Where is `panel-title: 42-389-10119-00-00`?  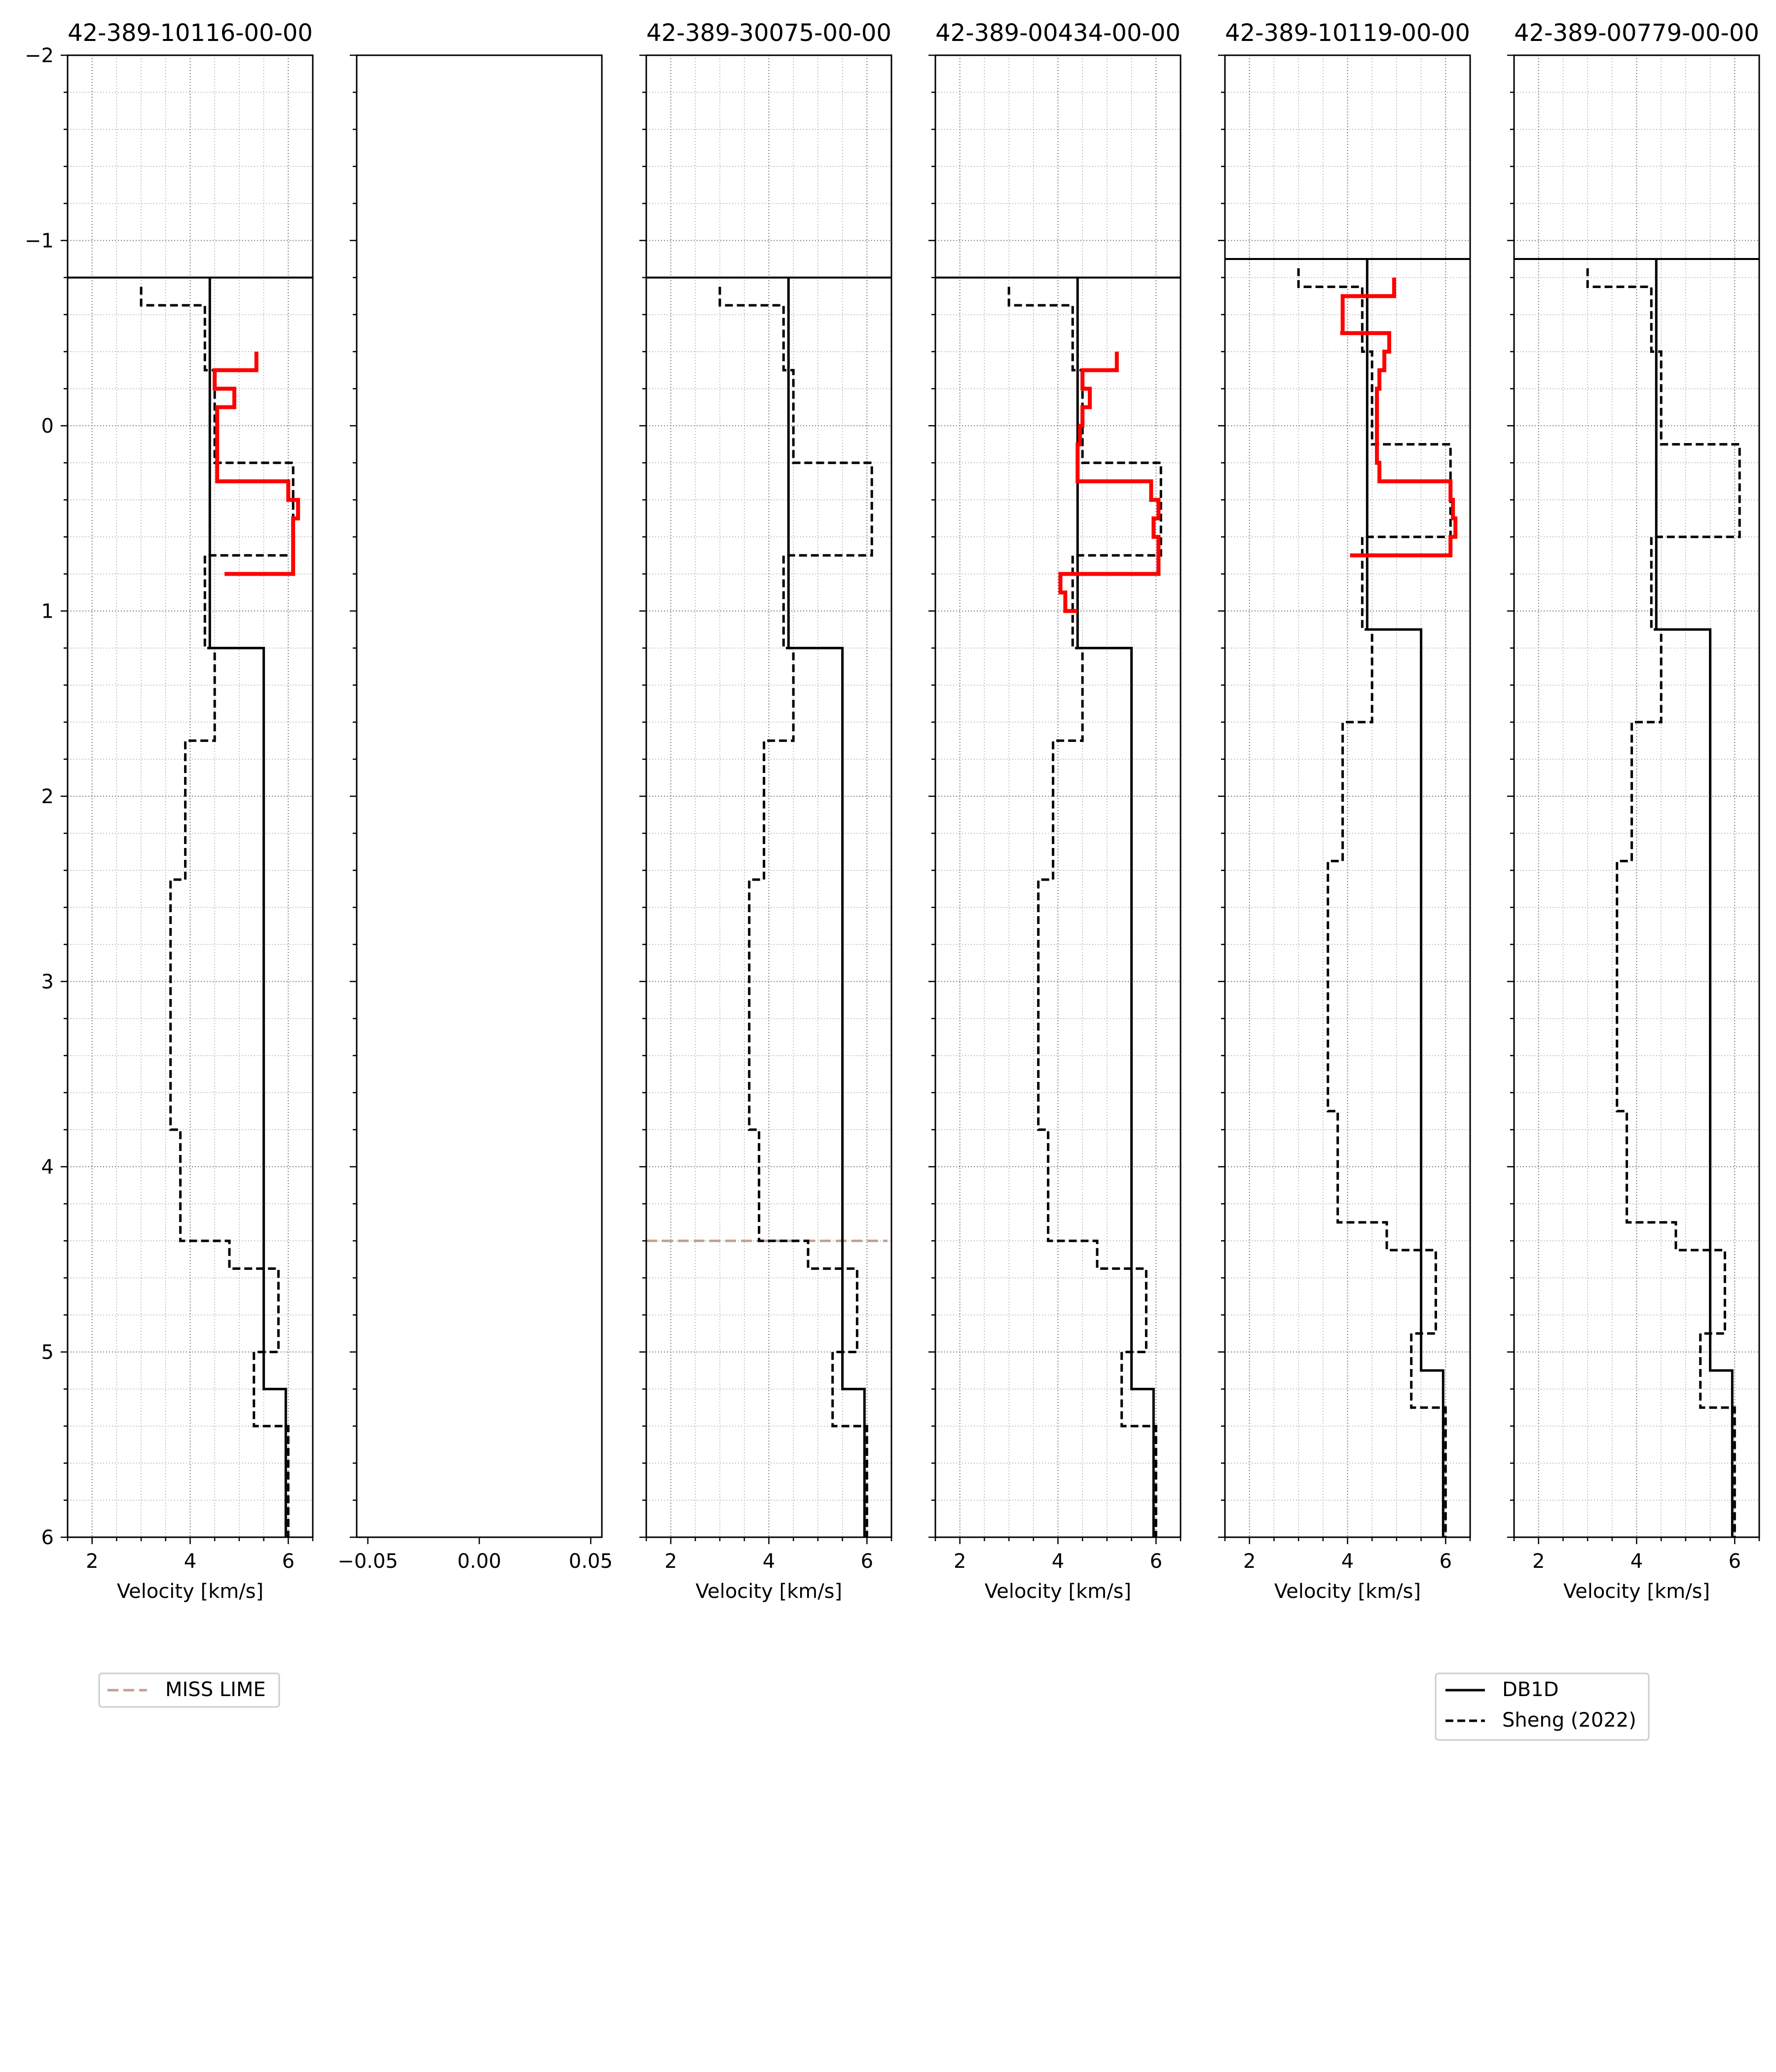 panel-title: 42-389-10119-00-00 is located at coordinates (1348, 33).